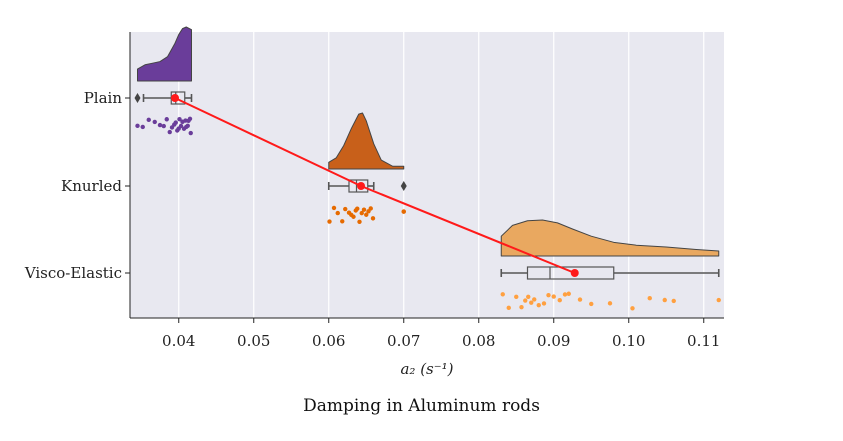 This screenshot has width=843, height=441. Describe the element at coordinates (421, 406) in the screenshot. I see `chart-caption: Damping in Aluminum rods` at that location.